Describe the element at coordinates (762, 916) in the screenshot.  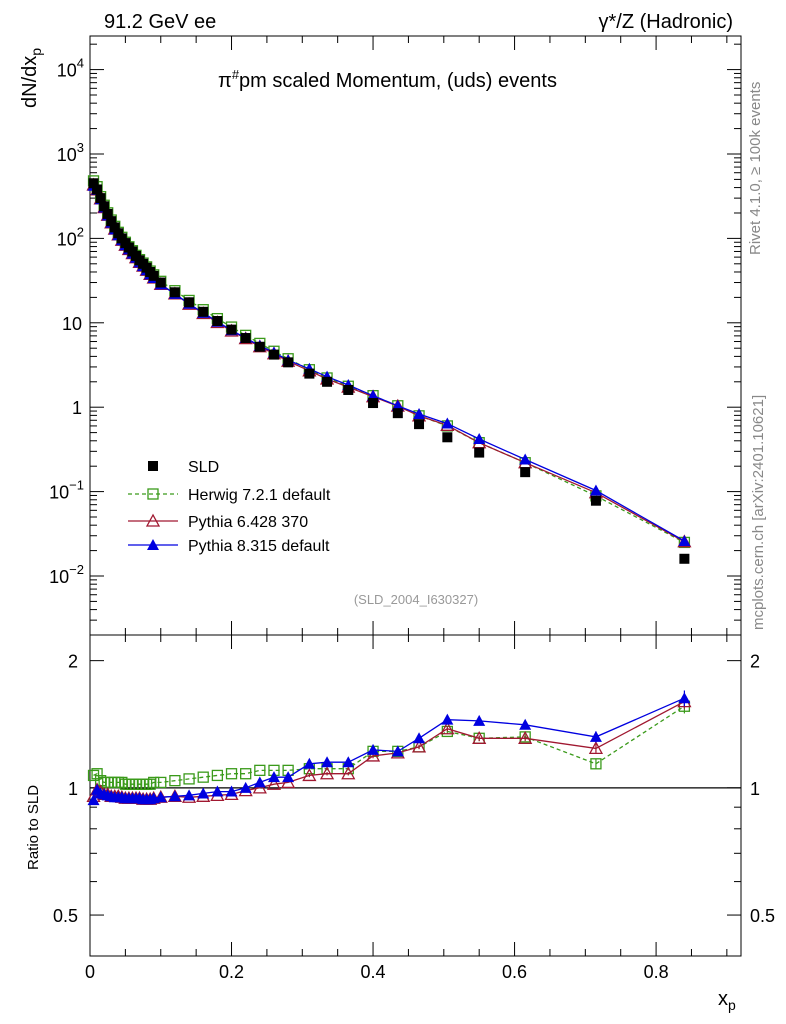
I see `ratio-tick-label-right: 0.5` at that location.